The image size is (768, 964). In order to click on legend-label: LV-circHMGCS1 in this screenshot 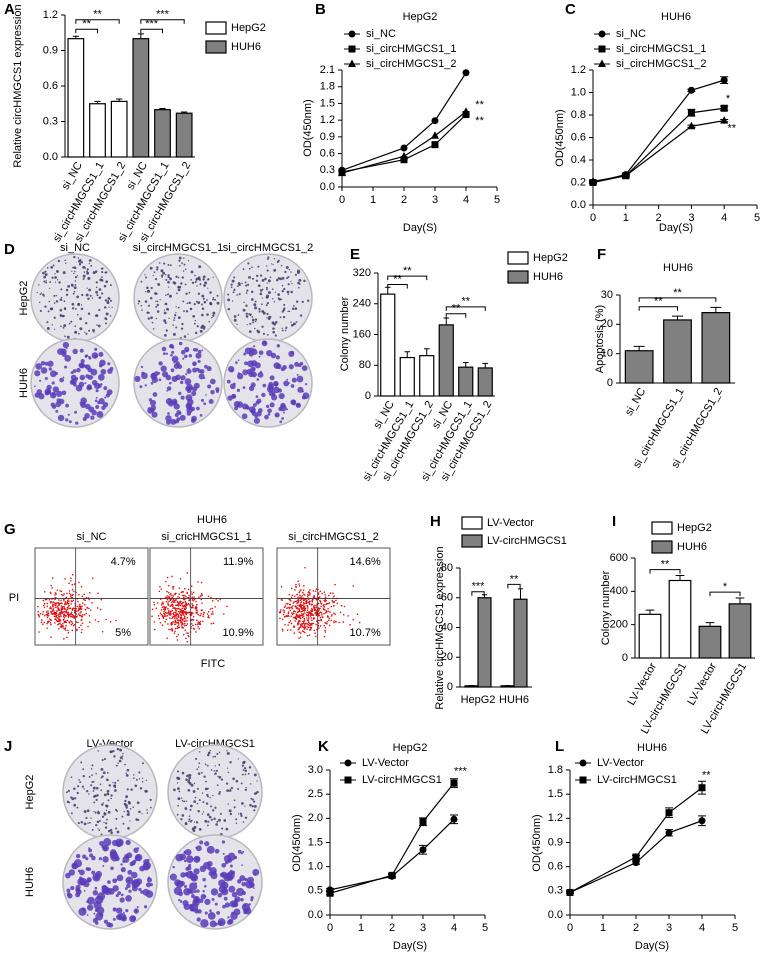, I will do `click(637, 780)`.